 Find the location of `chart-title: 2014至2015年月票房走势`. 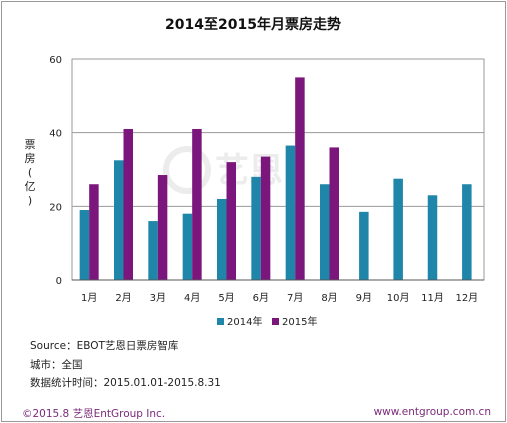

chart-title: 2014至2015年月票房走势 is located at coordinates (253, 24).